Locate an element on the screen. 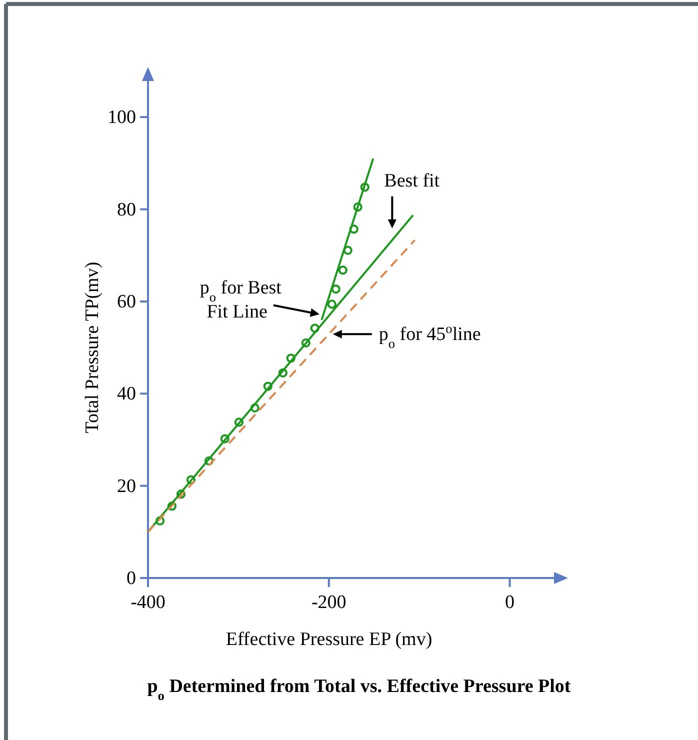  y-tick-label: 100 is located at coordinates (122, 117).